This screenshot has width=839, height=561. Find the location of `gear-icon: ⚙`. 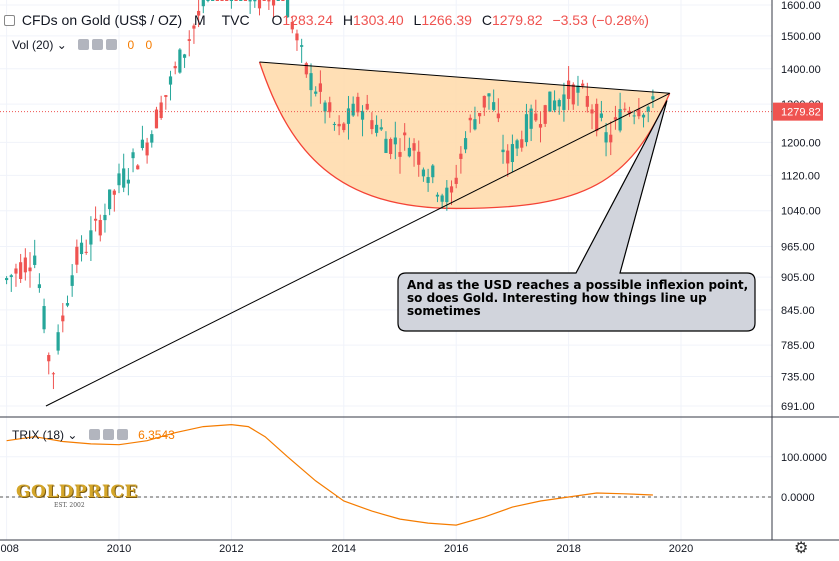

gear-icon: ⚙ is located at coordinates (801, 548).